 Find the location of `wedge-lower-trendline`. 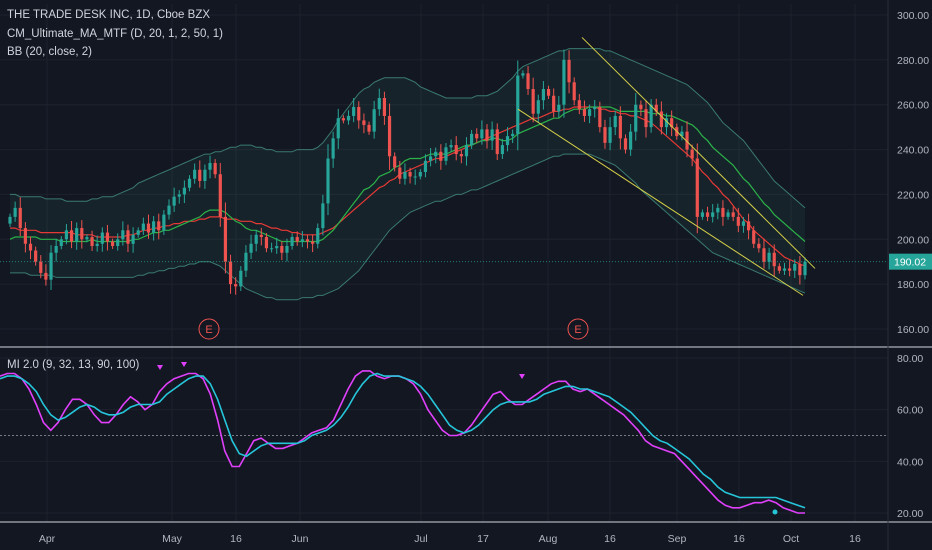

wedge-lower-trendline is located at coordinates (660, 202).